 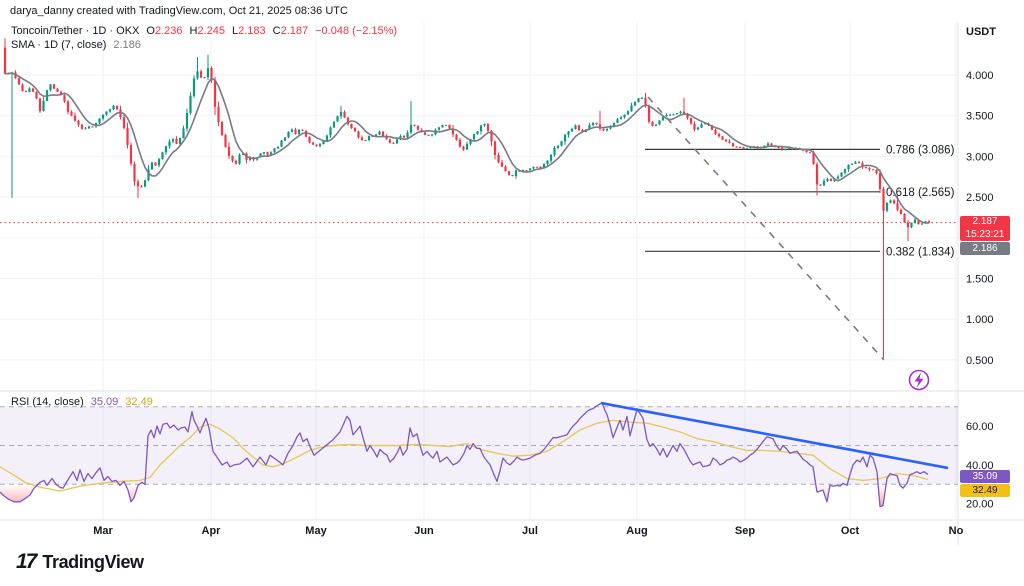 What do you see at coordinates (103, 531) in the screenshot?
I see `time-axis-month: Mar` at bounding box center [103, 531].